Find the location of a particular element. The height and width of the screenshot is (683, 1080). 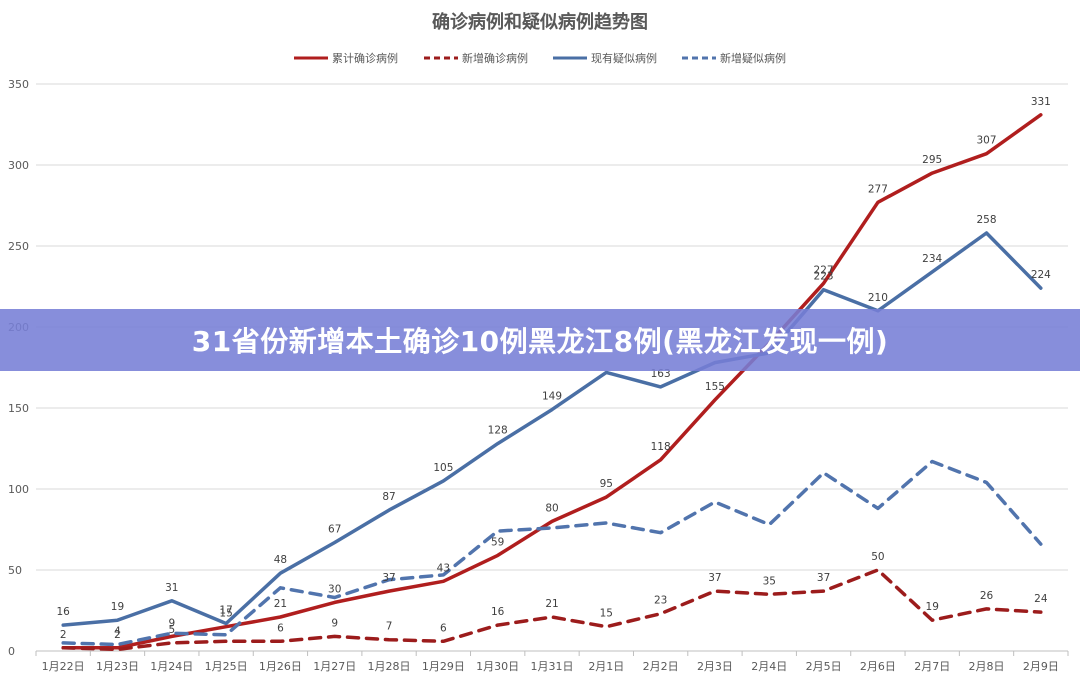

data-label: 234 is located at coordinates (932, 259).